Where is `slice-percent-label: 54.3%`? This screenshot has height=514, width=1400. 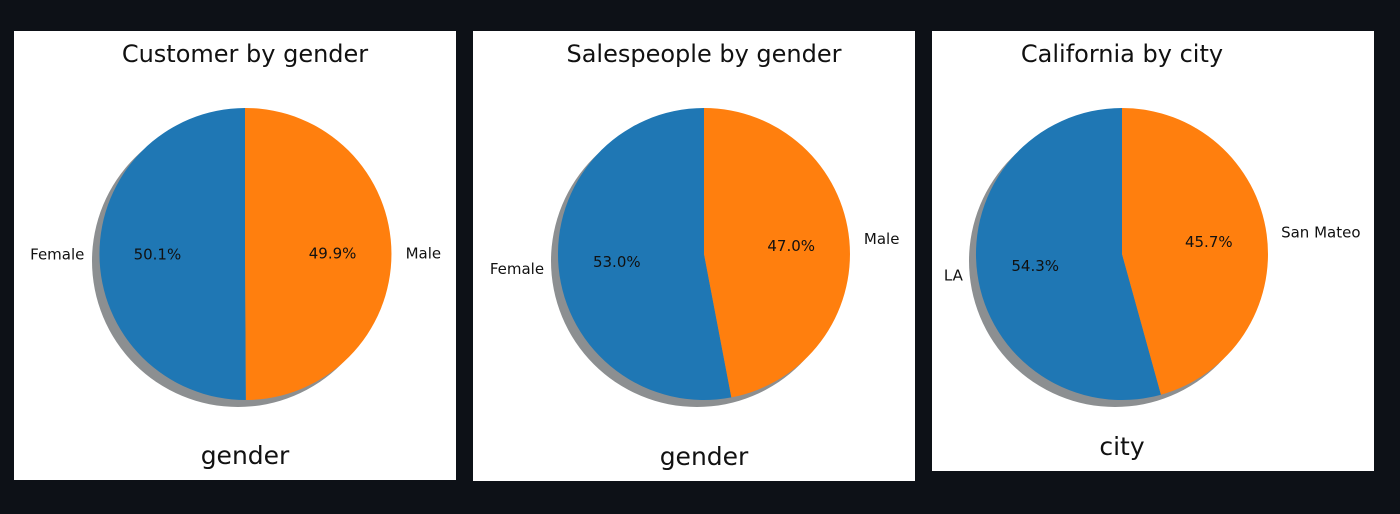
slice-percent-label: 54.3% is located at coordinates (1035, 266).